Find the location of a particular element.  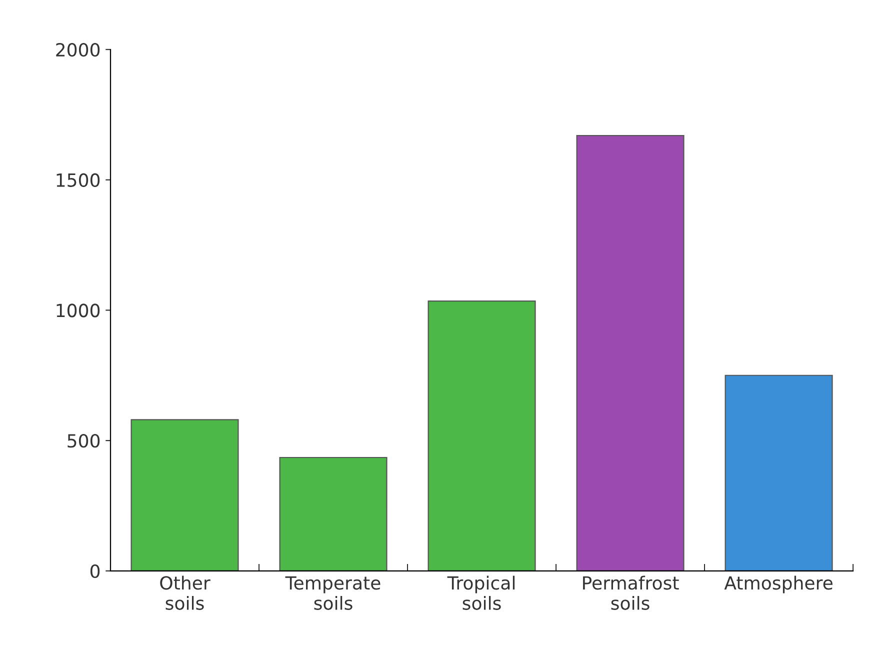

y-tick-label: 1000 is located at coordinates (78, 311).